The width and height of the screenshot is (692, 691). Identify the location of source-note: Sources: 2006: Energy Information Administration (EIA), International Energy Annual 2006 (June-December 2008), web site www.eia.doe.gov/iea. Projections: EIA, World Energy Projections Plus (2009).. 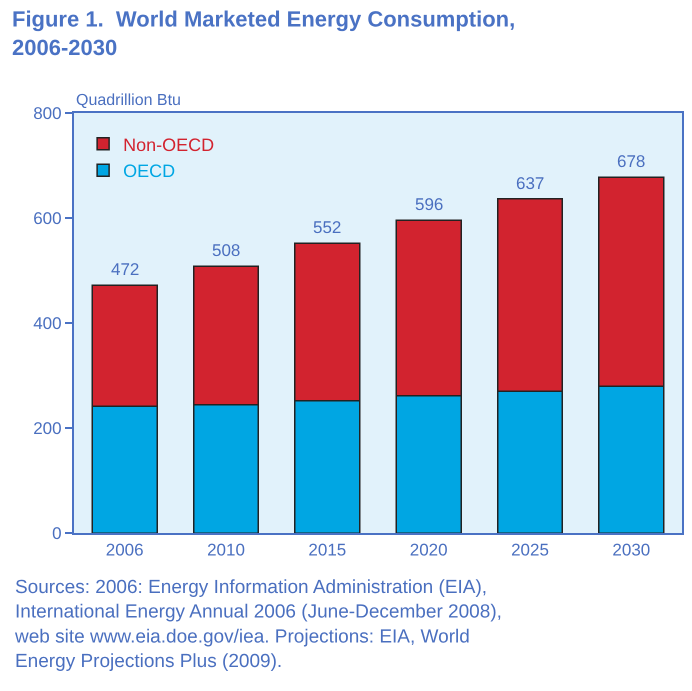
(258, 624).